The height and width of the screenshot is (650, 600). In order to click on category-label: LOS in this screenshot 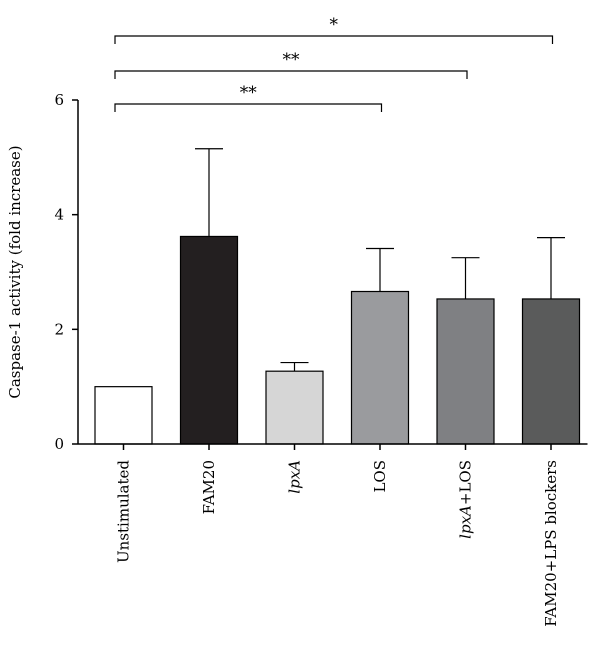, I will do `click(380, 476)`.